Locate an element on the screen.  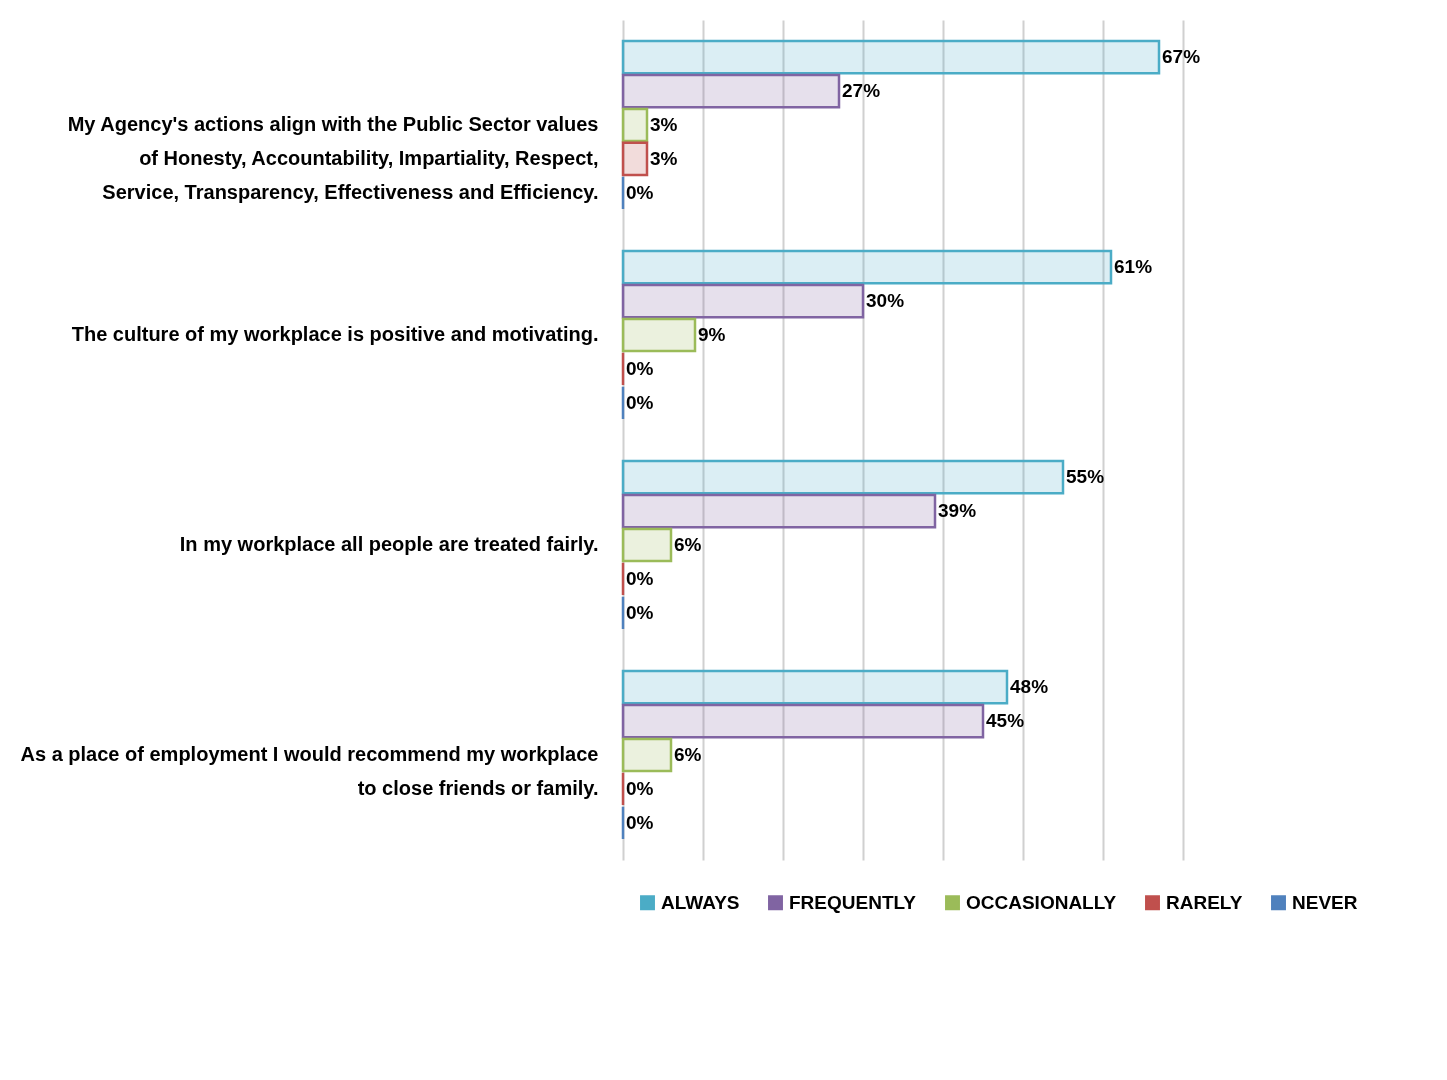
y-tick-label: In my workplace all people are treated fairly. is located at coordinates (389, 544).